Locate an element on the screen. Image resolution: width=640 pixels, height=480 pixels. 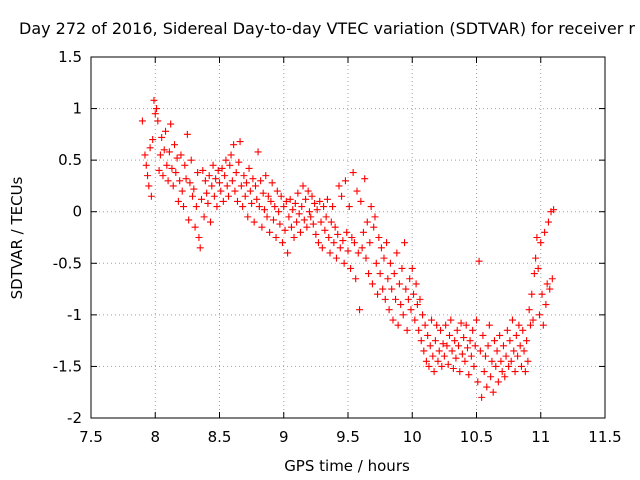
y-tick-label: -1.5 is located at coordinates (67, 366).